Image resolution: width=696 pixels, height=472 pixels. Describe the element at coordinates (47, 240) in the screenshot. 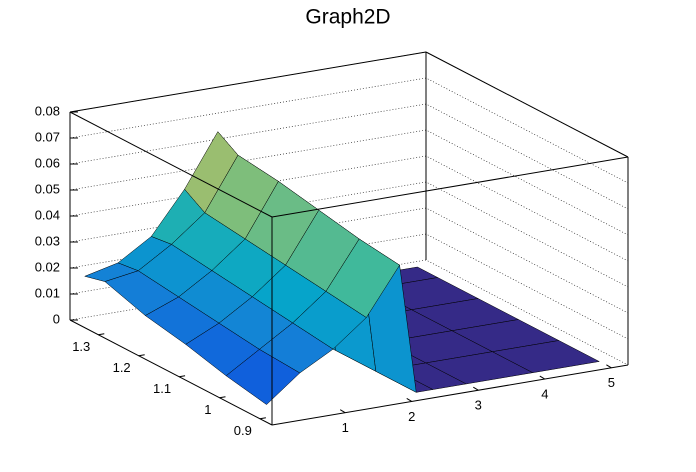

I see `z-tick-label: 0.03` at that location.